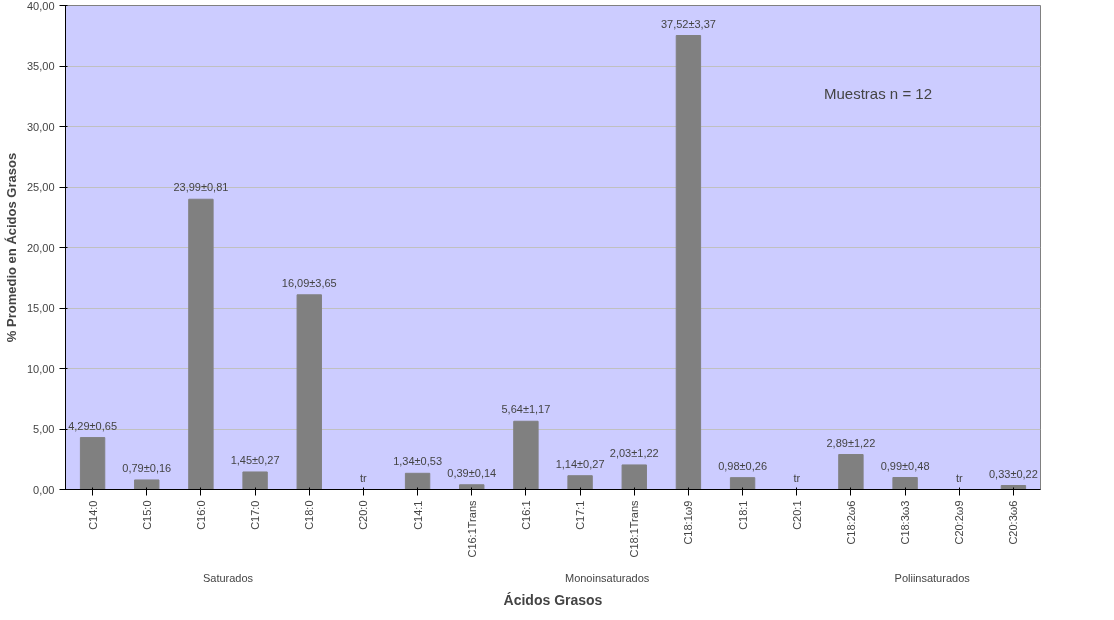 The image size is (1114, 620). Describe the element at coordinates (796, 515) in the screenshot. I see `x-tick-label: C20:1` at that location.